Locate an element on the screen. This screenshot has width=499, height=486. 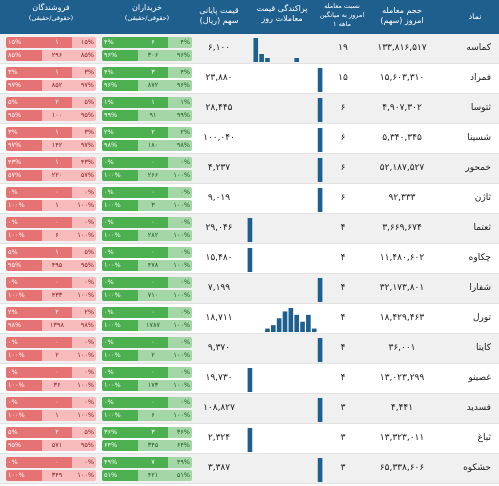
buyers-top-share: ۱% is located at coordinates (180, 102).